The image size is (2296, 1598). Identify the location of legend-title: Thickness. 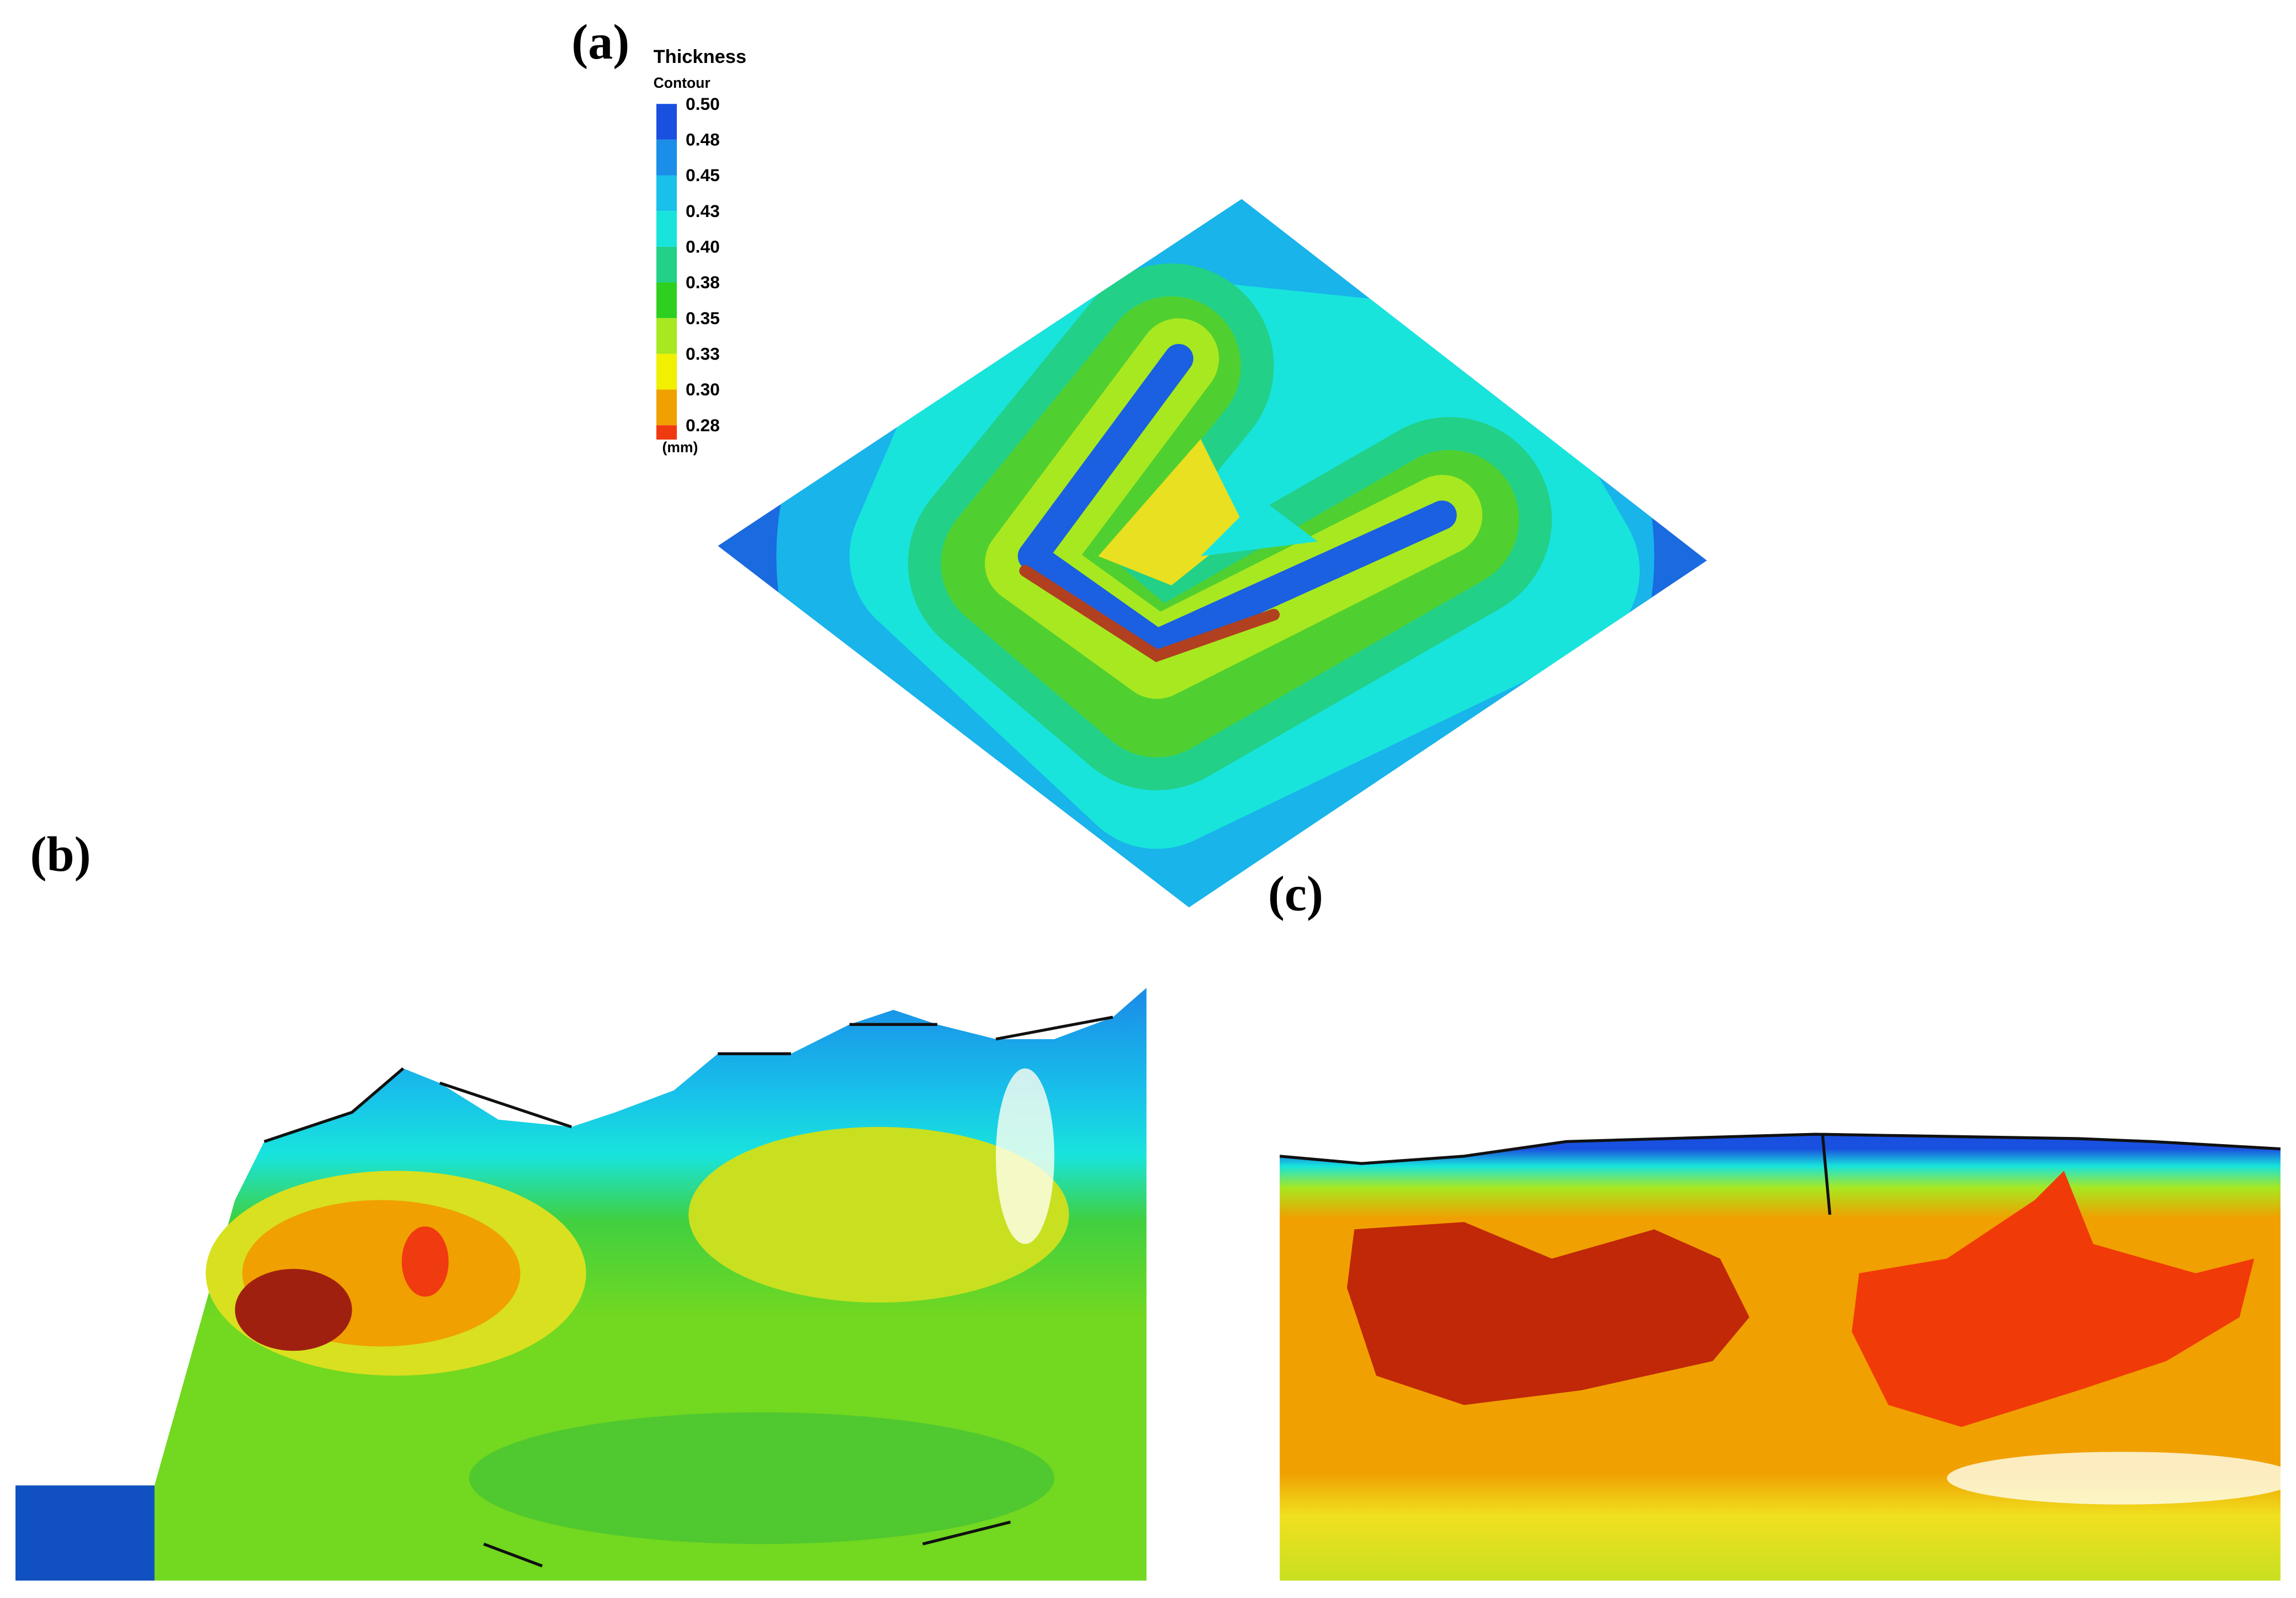
(700, 57).